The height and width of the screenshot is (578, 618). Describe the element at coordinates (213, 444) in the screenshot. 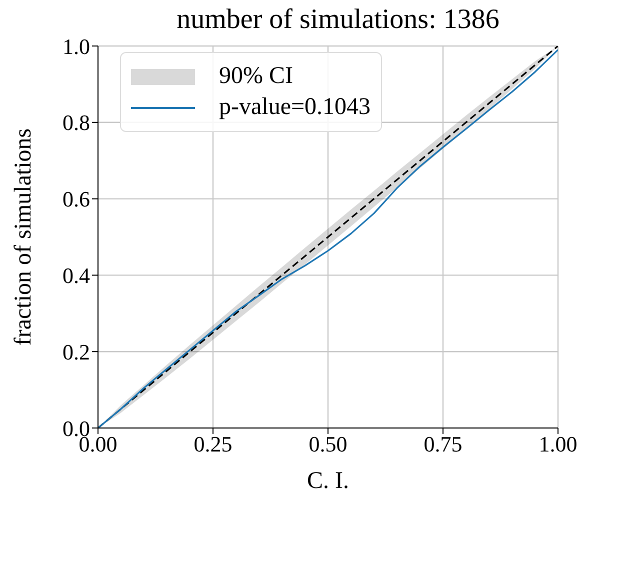

I see `x-tick-label: 0.25` at that location.